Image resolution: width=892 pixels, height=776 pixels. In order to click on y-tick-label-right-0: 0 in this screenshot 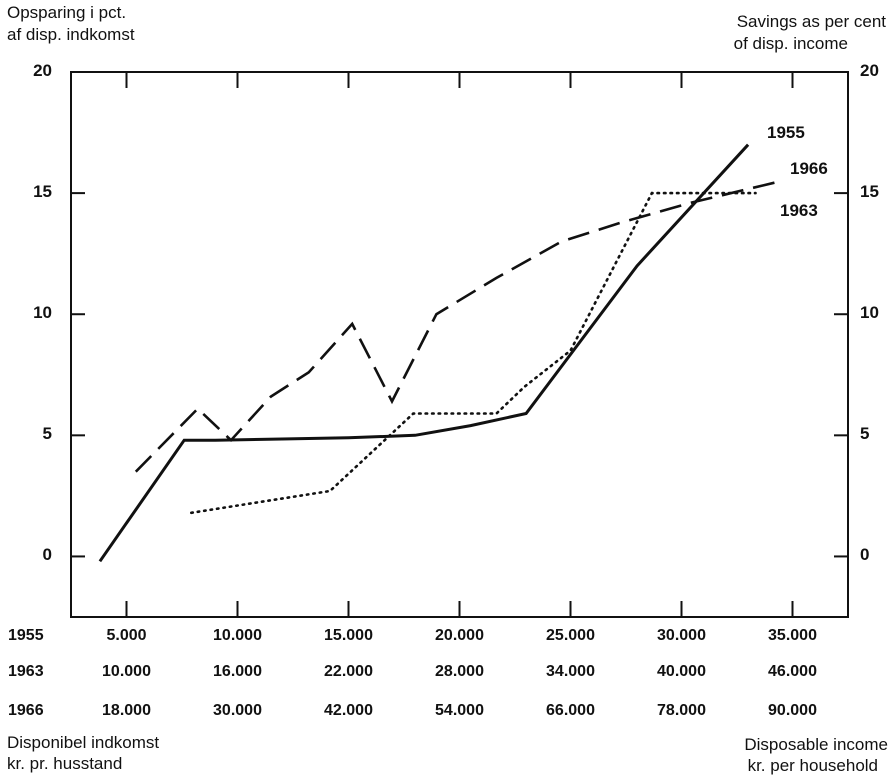, I will do `click(865, 555)`.